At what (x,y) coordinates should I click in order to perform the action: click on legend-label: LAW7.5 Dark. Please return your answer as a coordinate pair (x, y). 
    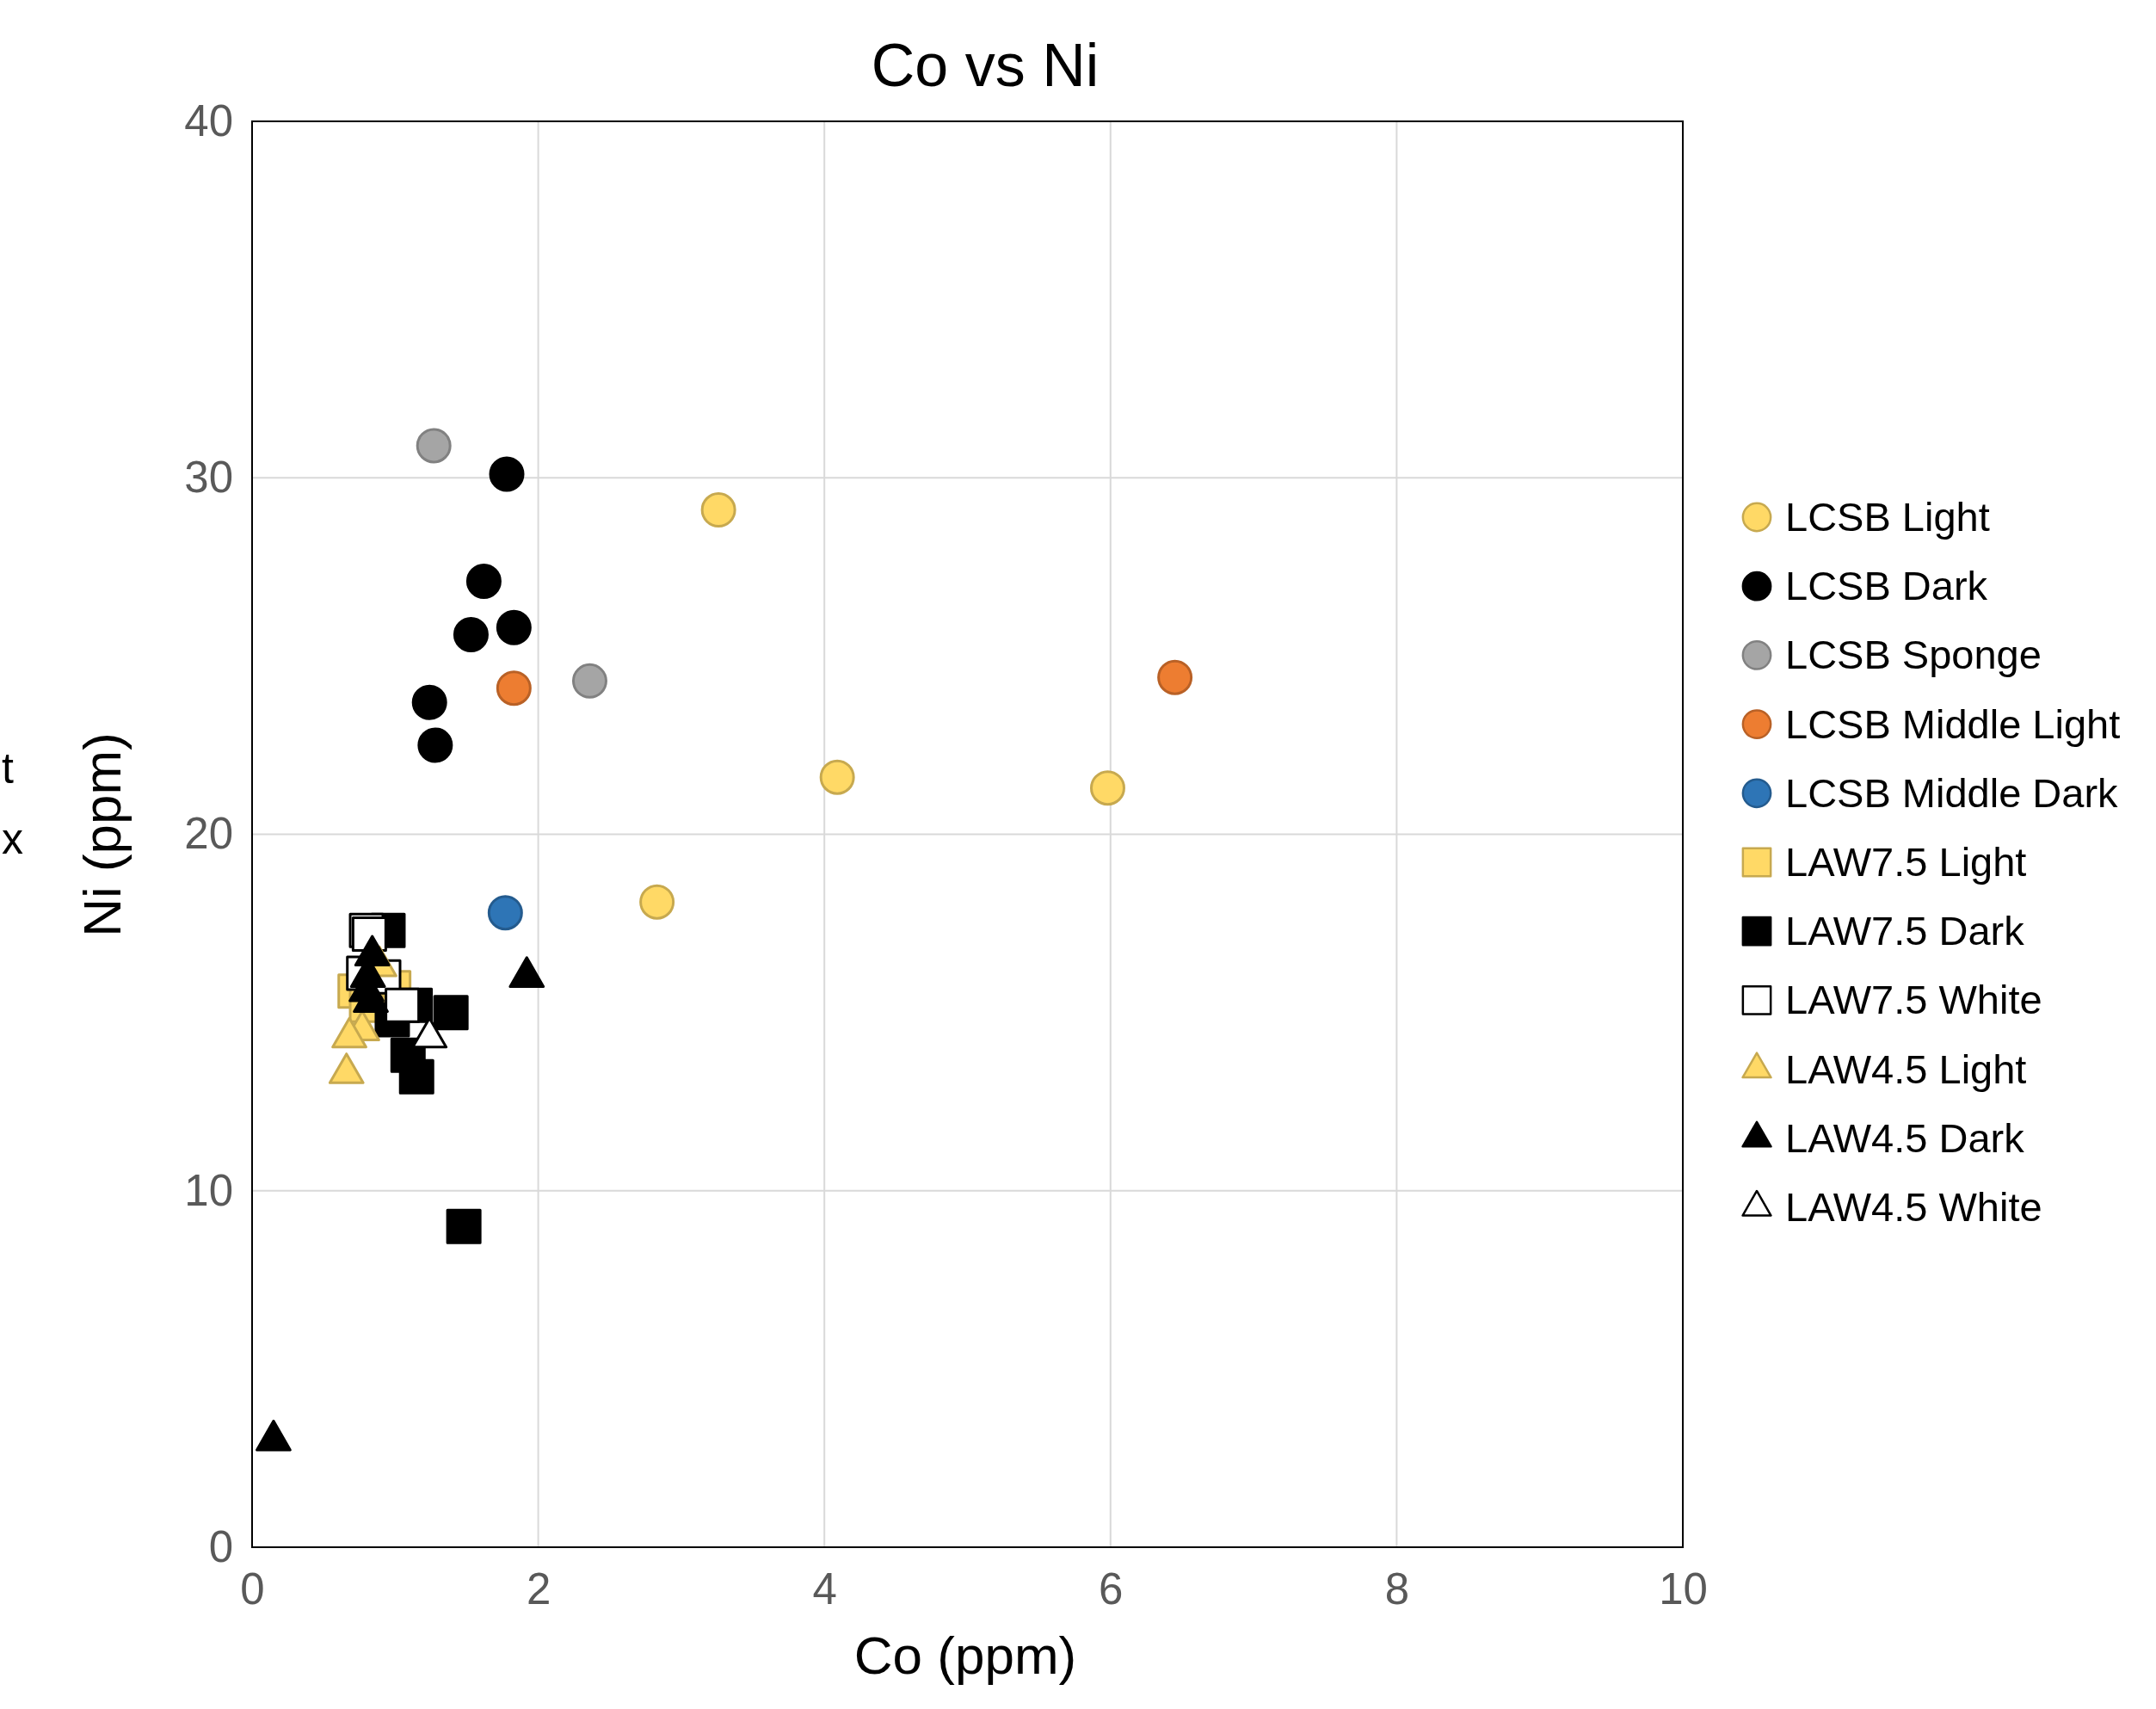
    Looking at the image, I should click on (1905, 931).